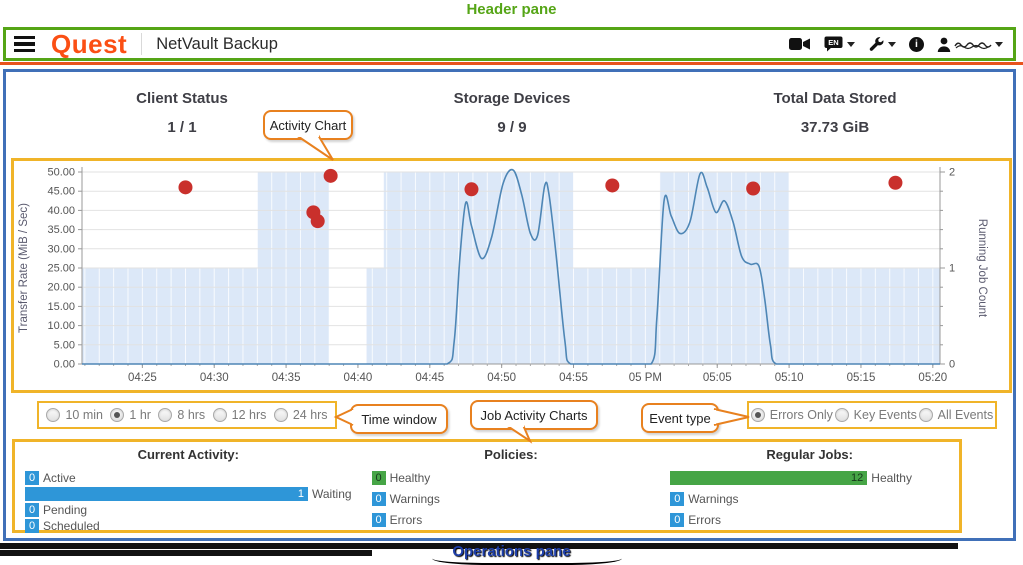 The image size is (1023, 565). What do you see at coordinates (944, 44) in the screenshot?
I see `user-icon` at bounding box center [944, 44].